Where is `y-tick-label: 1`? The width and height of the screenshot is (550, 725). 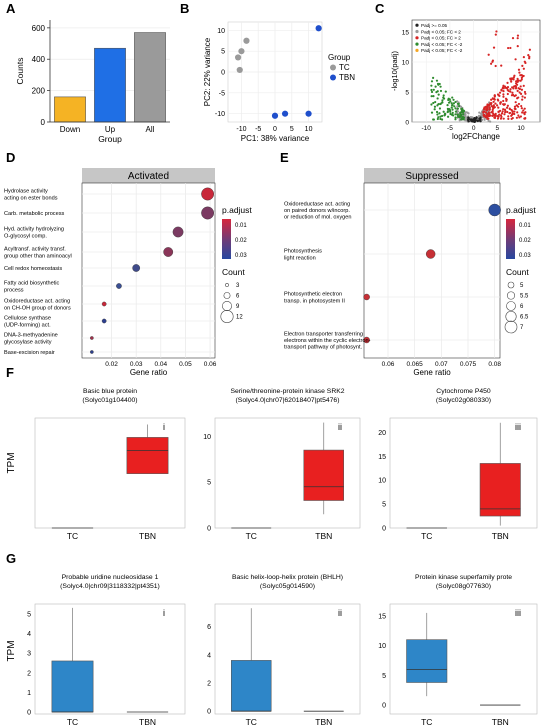 y-tick-label: 1 is located at coordinates (29, 693).